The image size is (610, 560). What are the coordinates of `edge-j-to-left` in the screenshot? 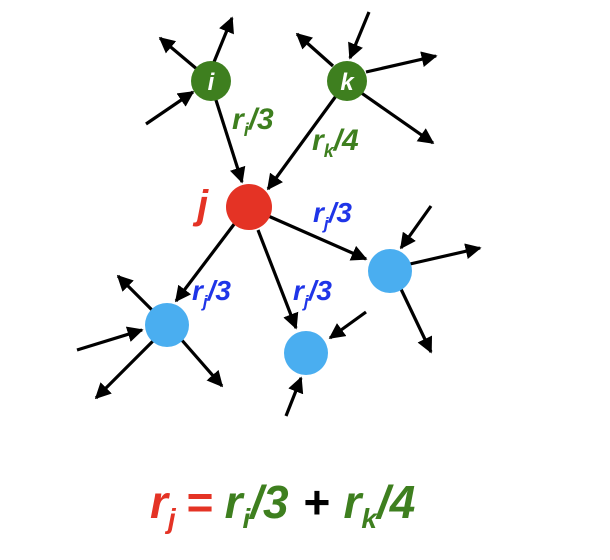 It's located at (205, 262).